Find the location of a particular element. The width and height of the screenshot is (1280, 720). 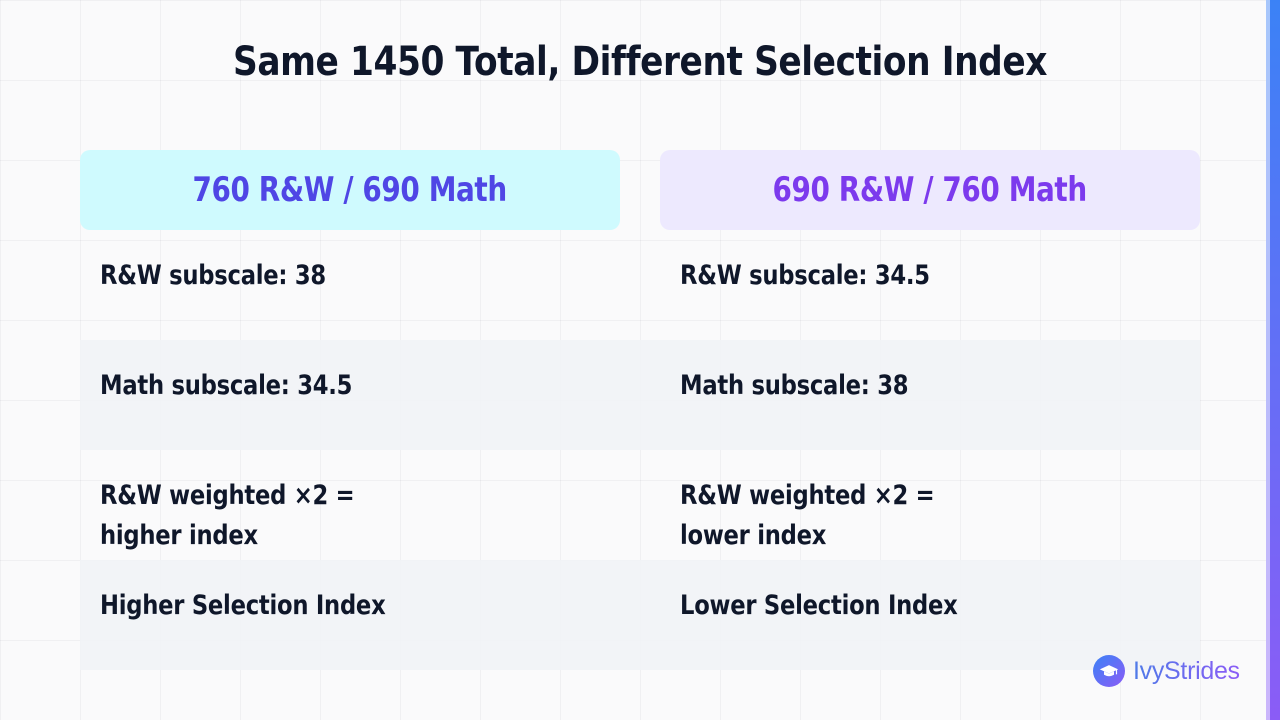

brand-name: IvyStrides is located at coordinates (1186, 670).